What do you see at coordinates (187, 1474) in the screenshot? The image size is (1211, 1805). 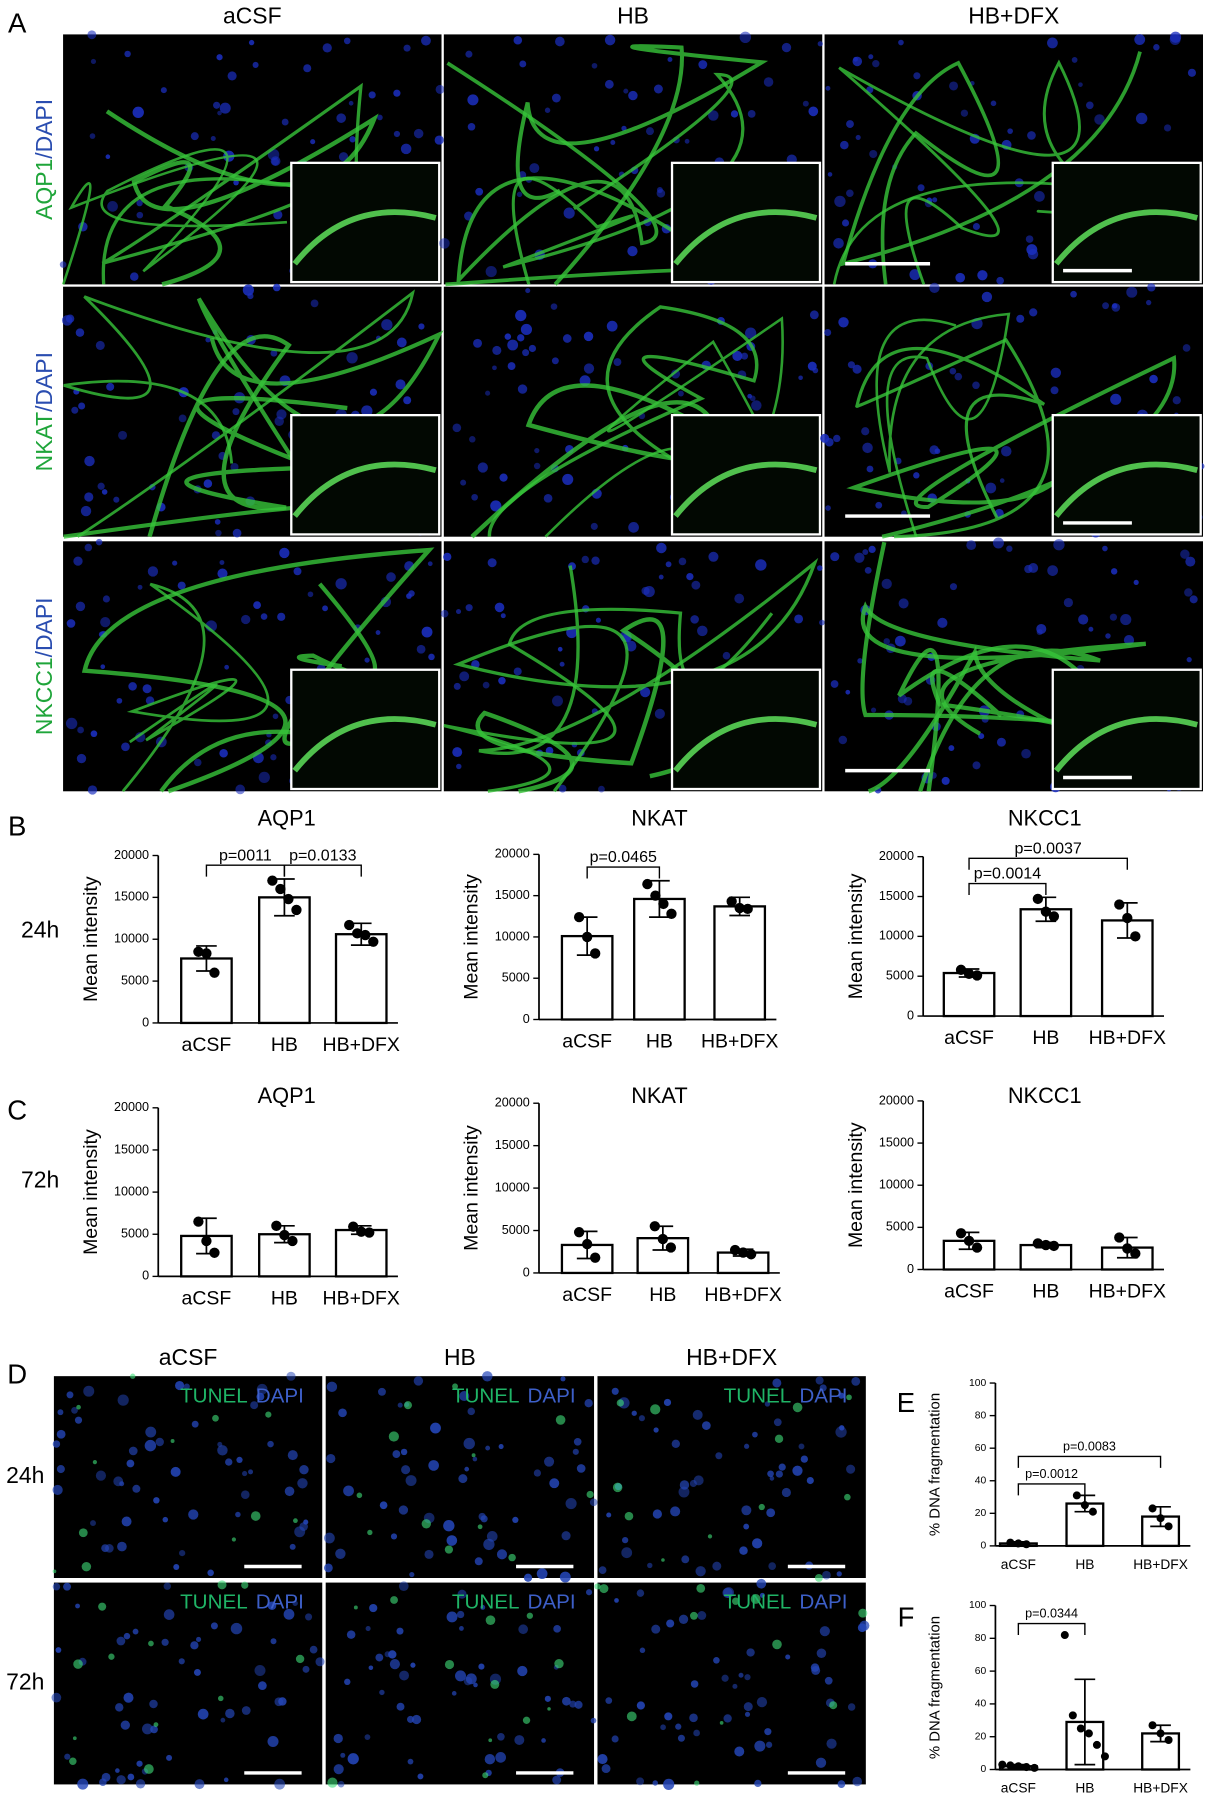 I see `micrograph` at bounding box center [187, 1474].